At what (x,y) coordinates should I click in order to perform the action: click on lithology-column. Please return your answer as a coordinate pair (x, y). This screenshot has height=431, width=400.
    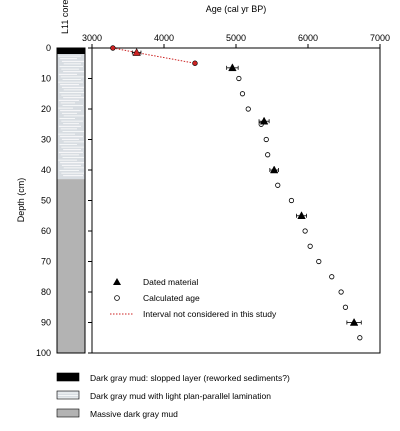
    Looking at the image, I should click on (71, 200).